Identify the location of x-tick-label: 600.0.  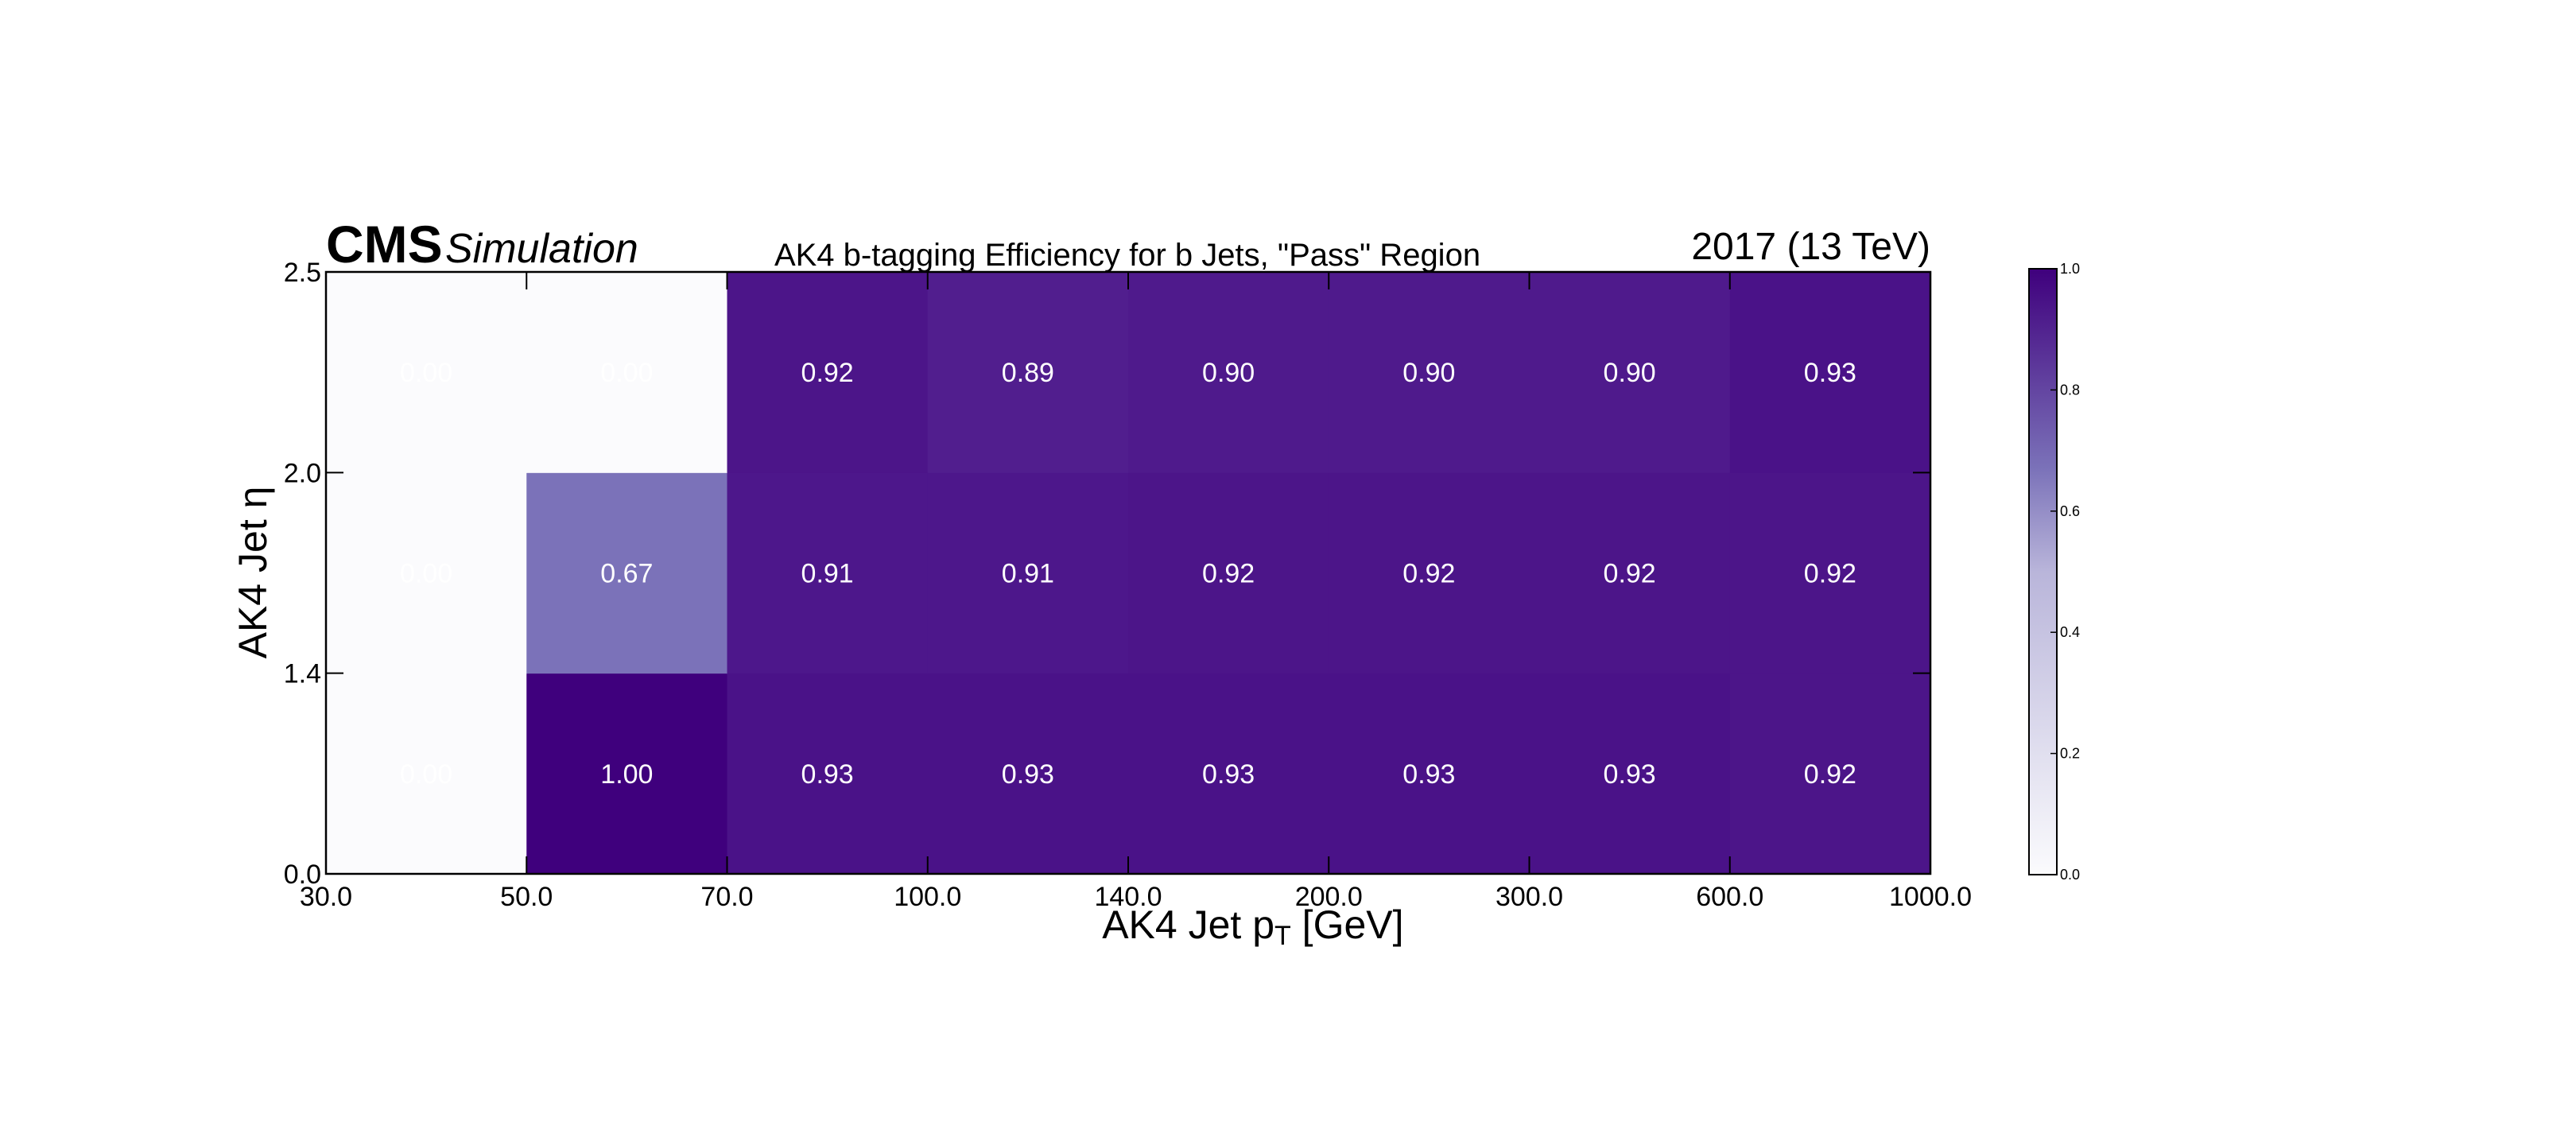
(1730, 897).